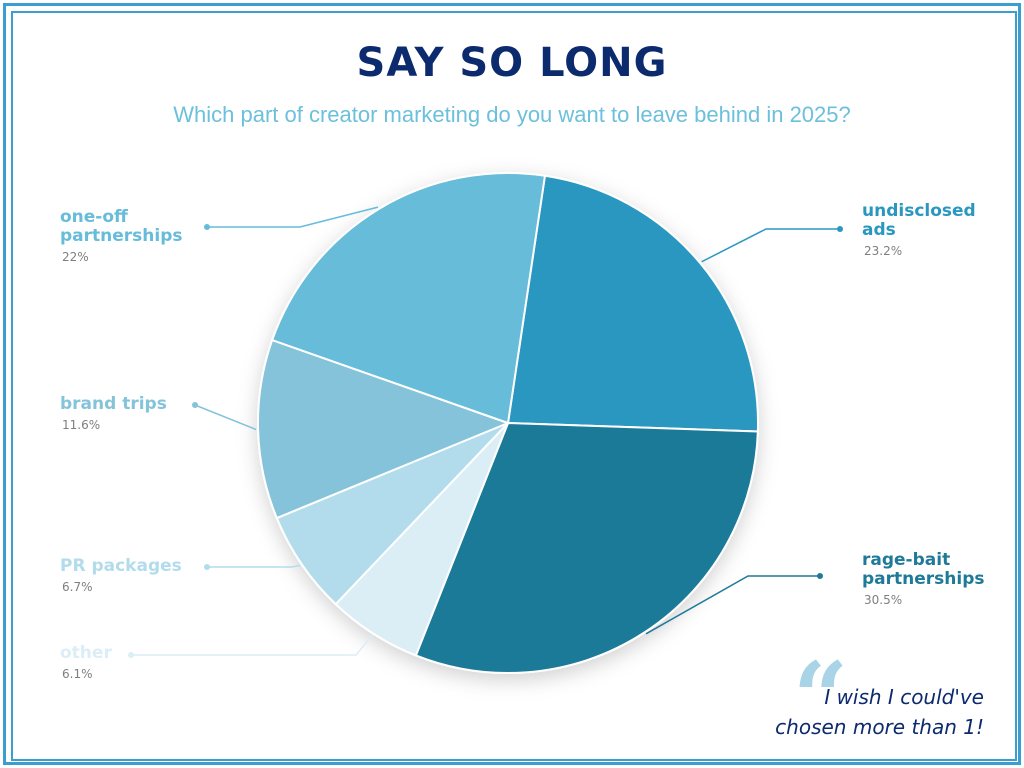 Image resolution: width=1024 pixels, height=768 pixels. What do you see at coordinates (879, 727) in the screenshot?
I see `quote-line-2: chosen more than 1!` at bounding box center [879, 727].